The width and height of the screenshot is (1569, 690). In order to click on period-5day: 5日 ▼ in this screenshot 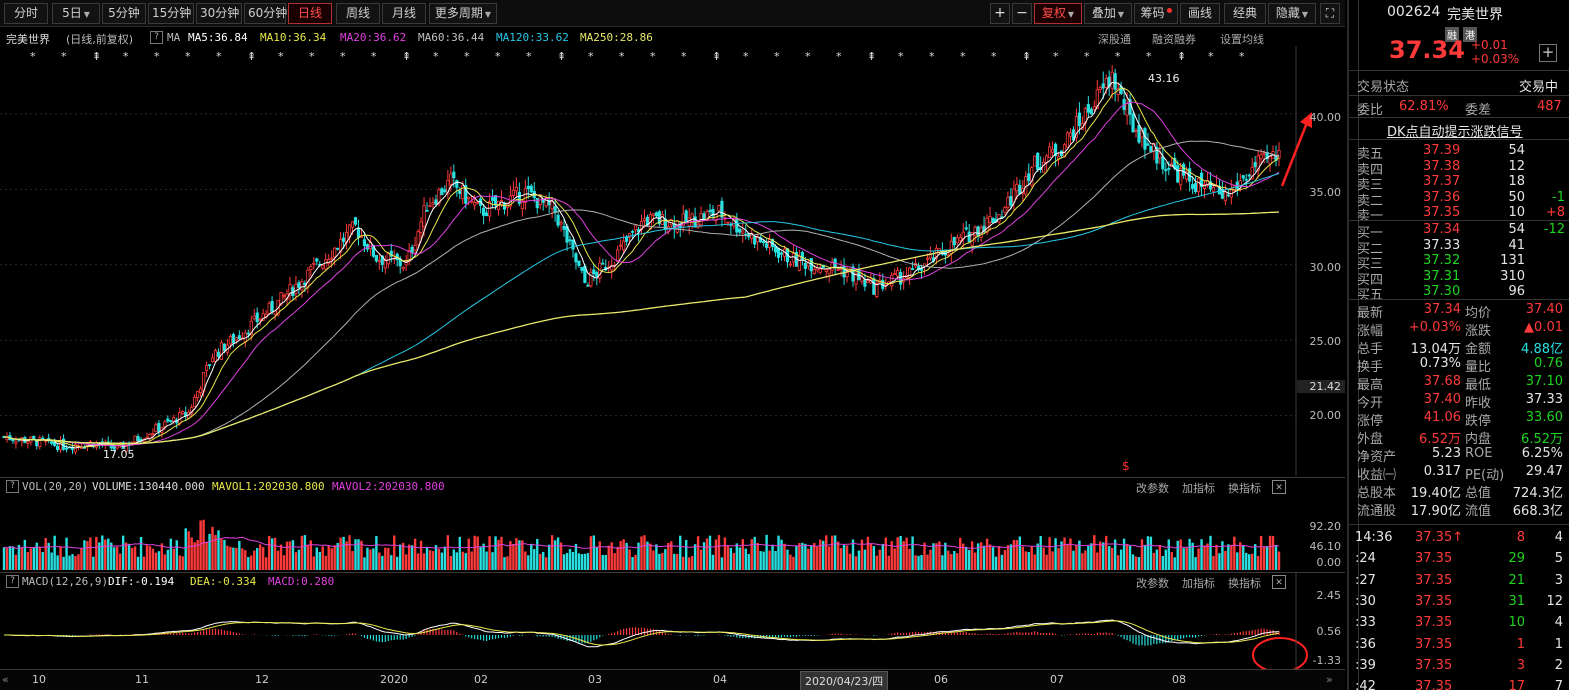, I will do `click(76, 13)`.